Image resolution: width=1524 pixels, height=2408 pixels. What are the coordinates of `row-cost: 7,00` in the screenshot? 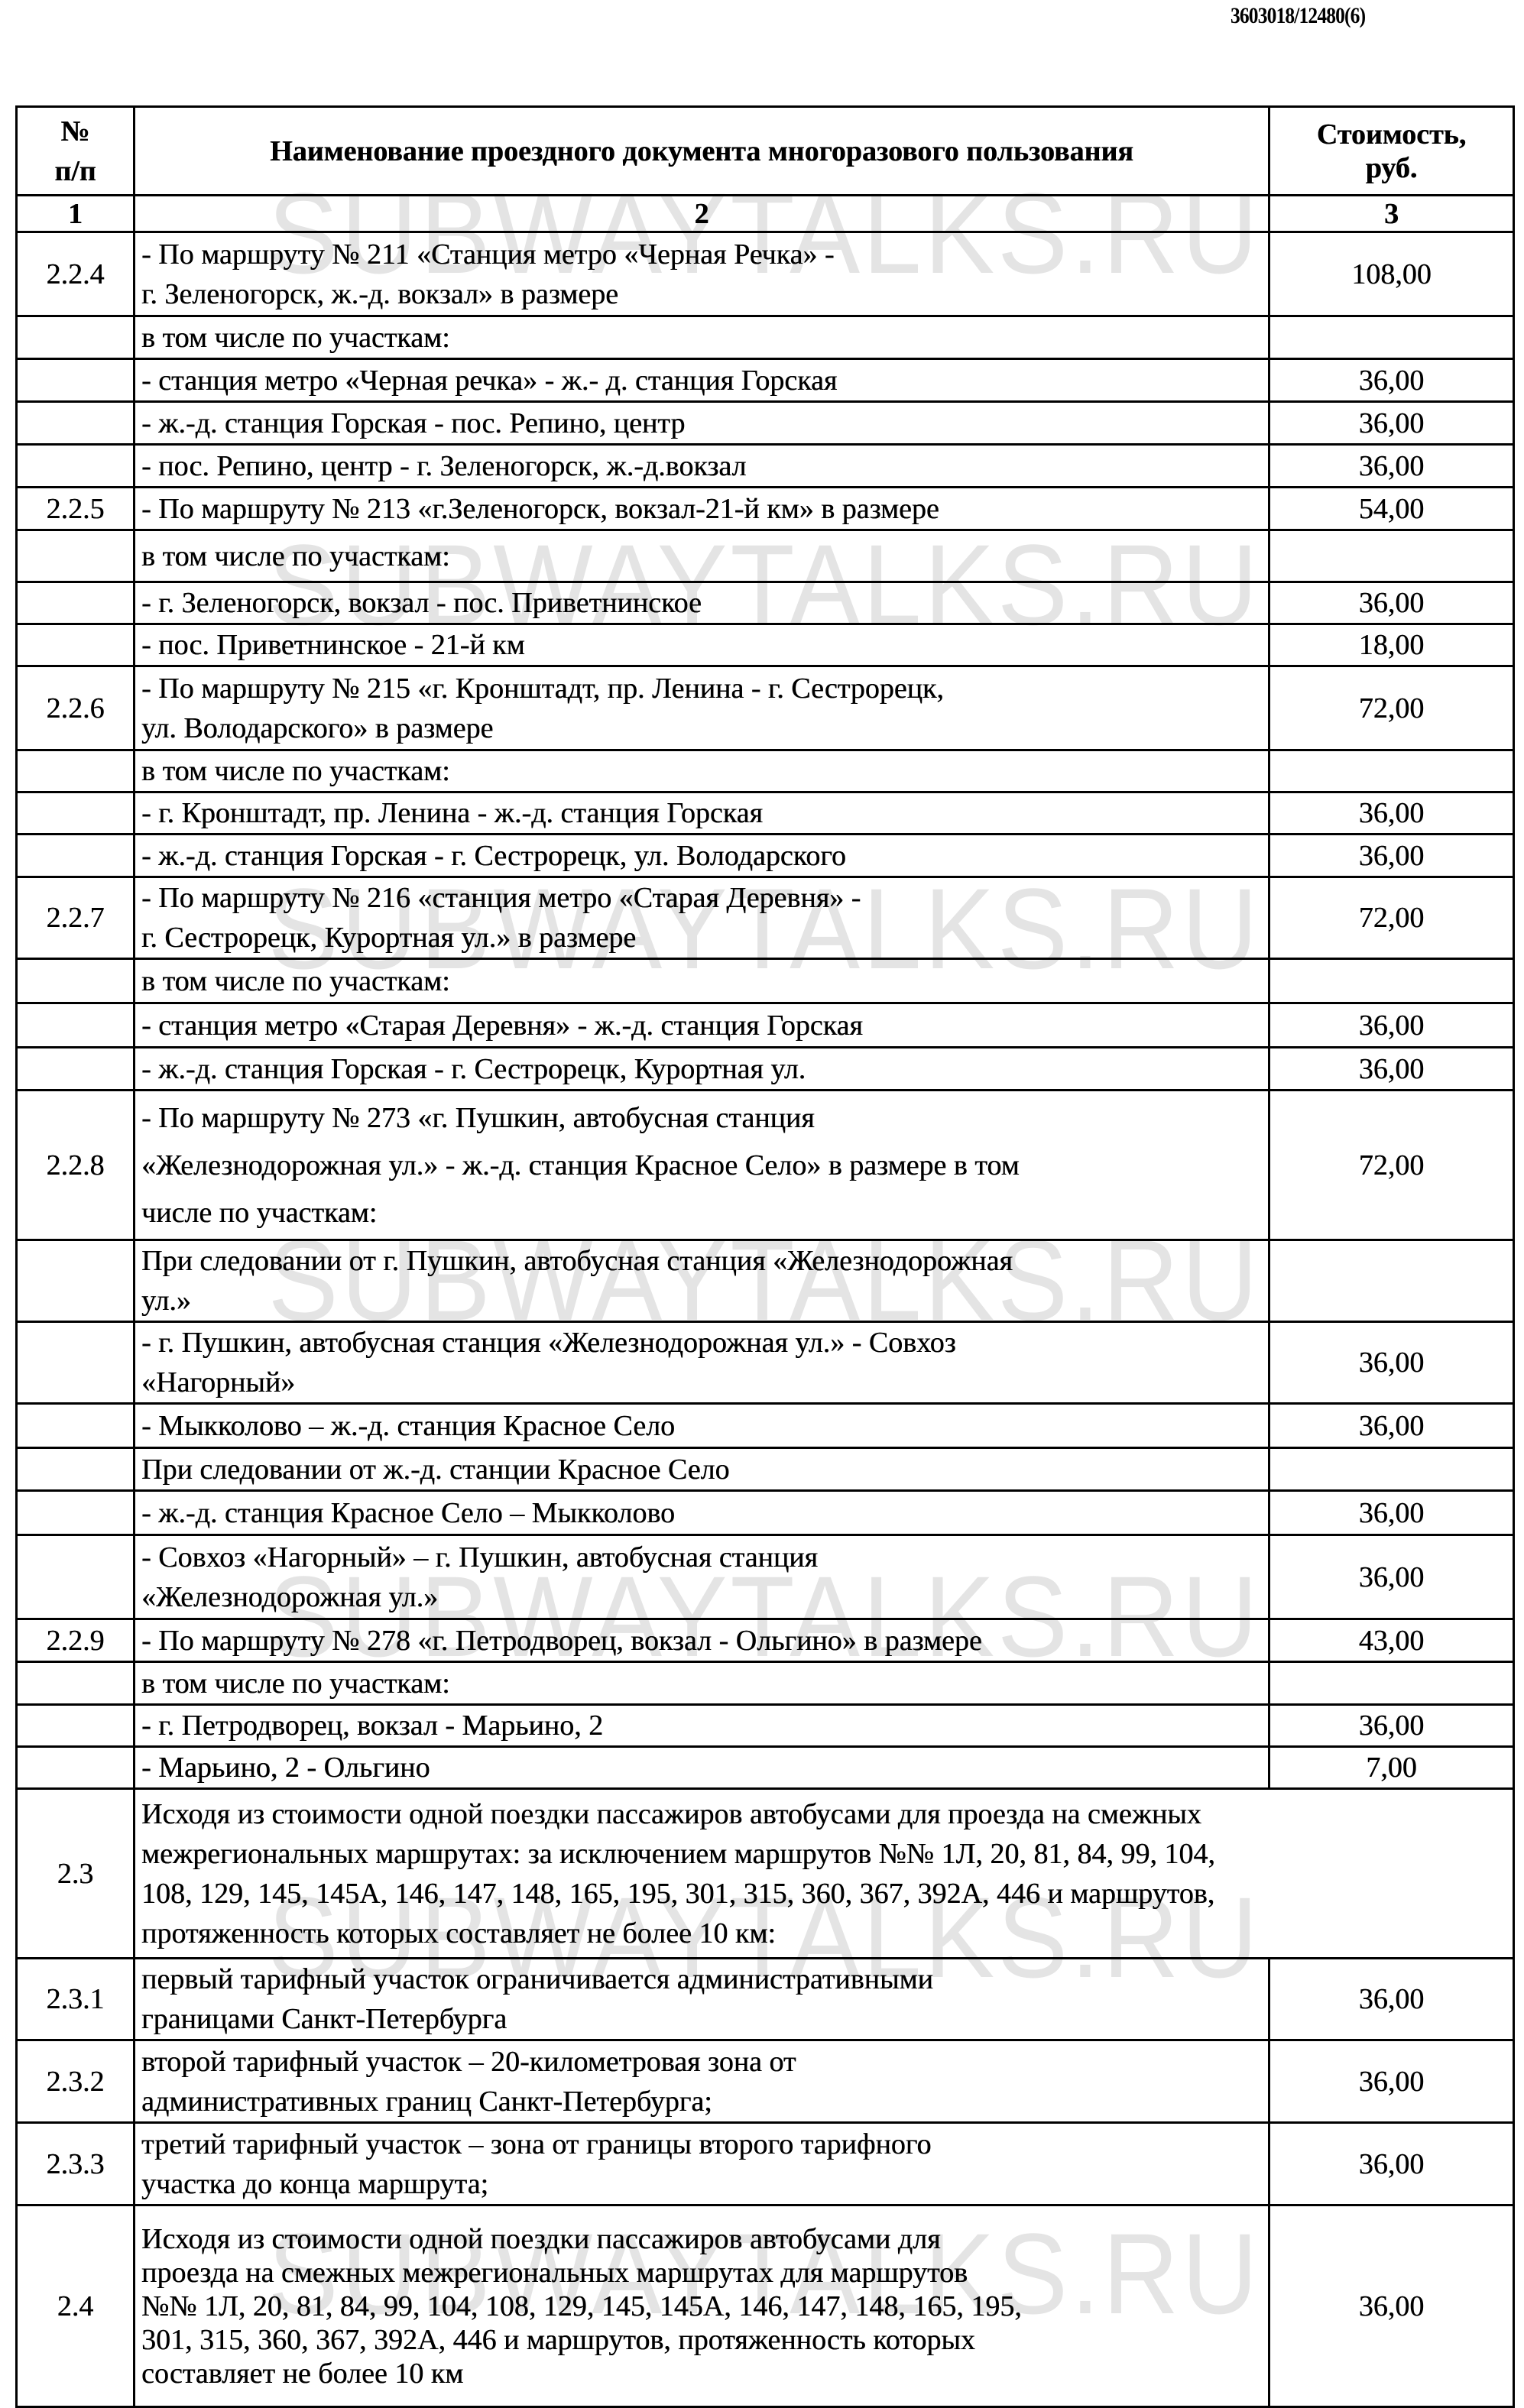 It's located at (1391, 1767).